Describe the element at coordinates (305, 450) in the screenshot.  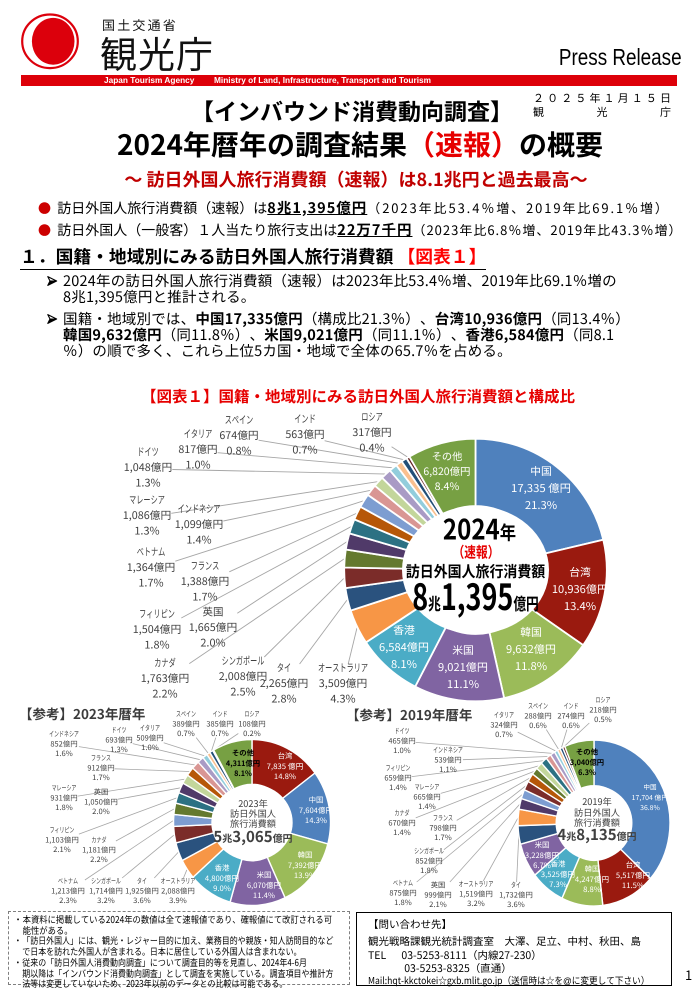
I see `svg-text: 0.7%` at that location.